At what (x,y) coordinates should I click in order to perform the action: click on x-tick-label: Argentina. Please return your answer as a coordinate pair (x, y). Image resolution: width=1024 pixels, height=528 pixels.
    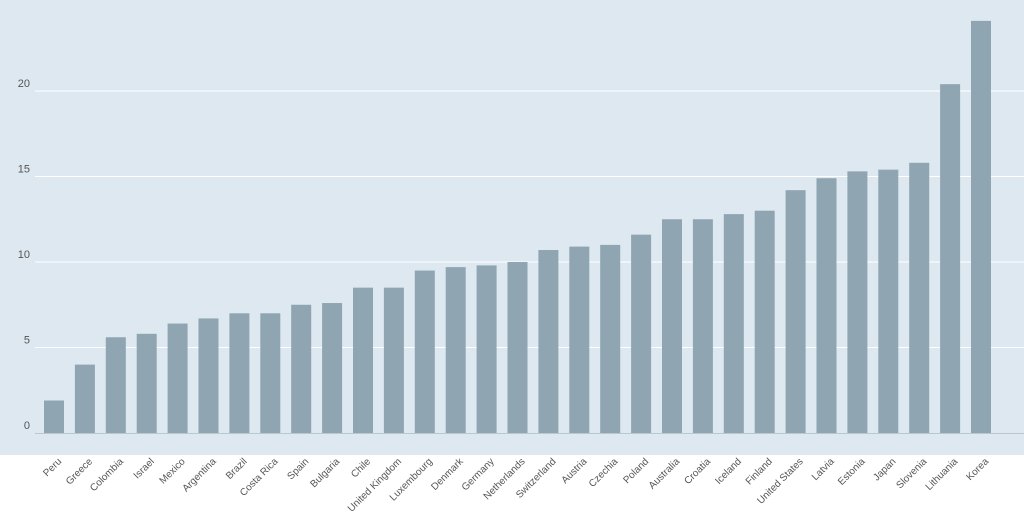
    Looking at the image, I should click on (200, 475).